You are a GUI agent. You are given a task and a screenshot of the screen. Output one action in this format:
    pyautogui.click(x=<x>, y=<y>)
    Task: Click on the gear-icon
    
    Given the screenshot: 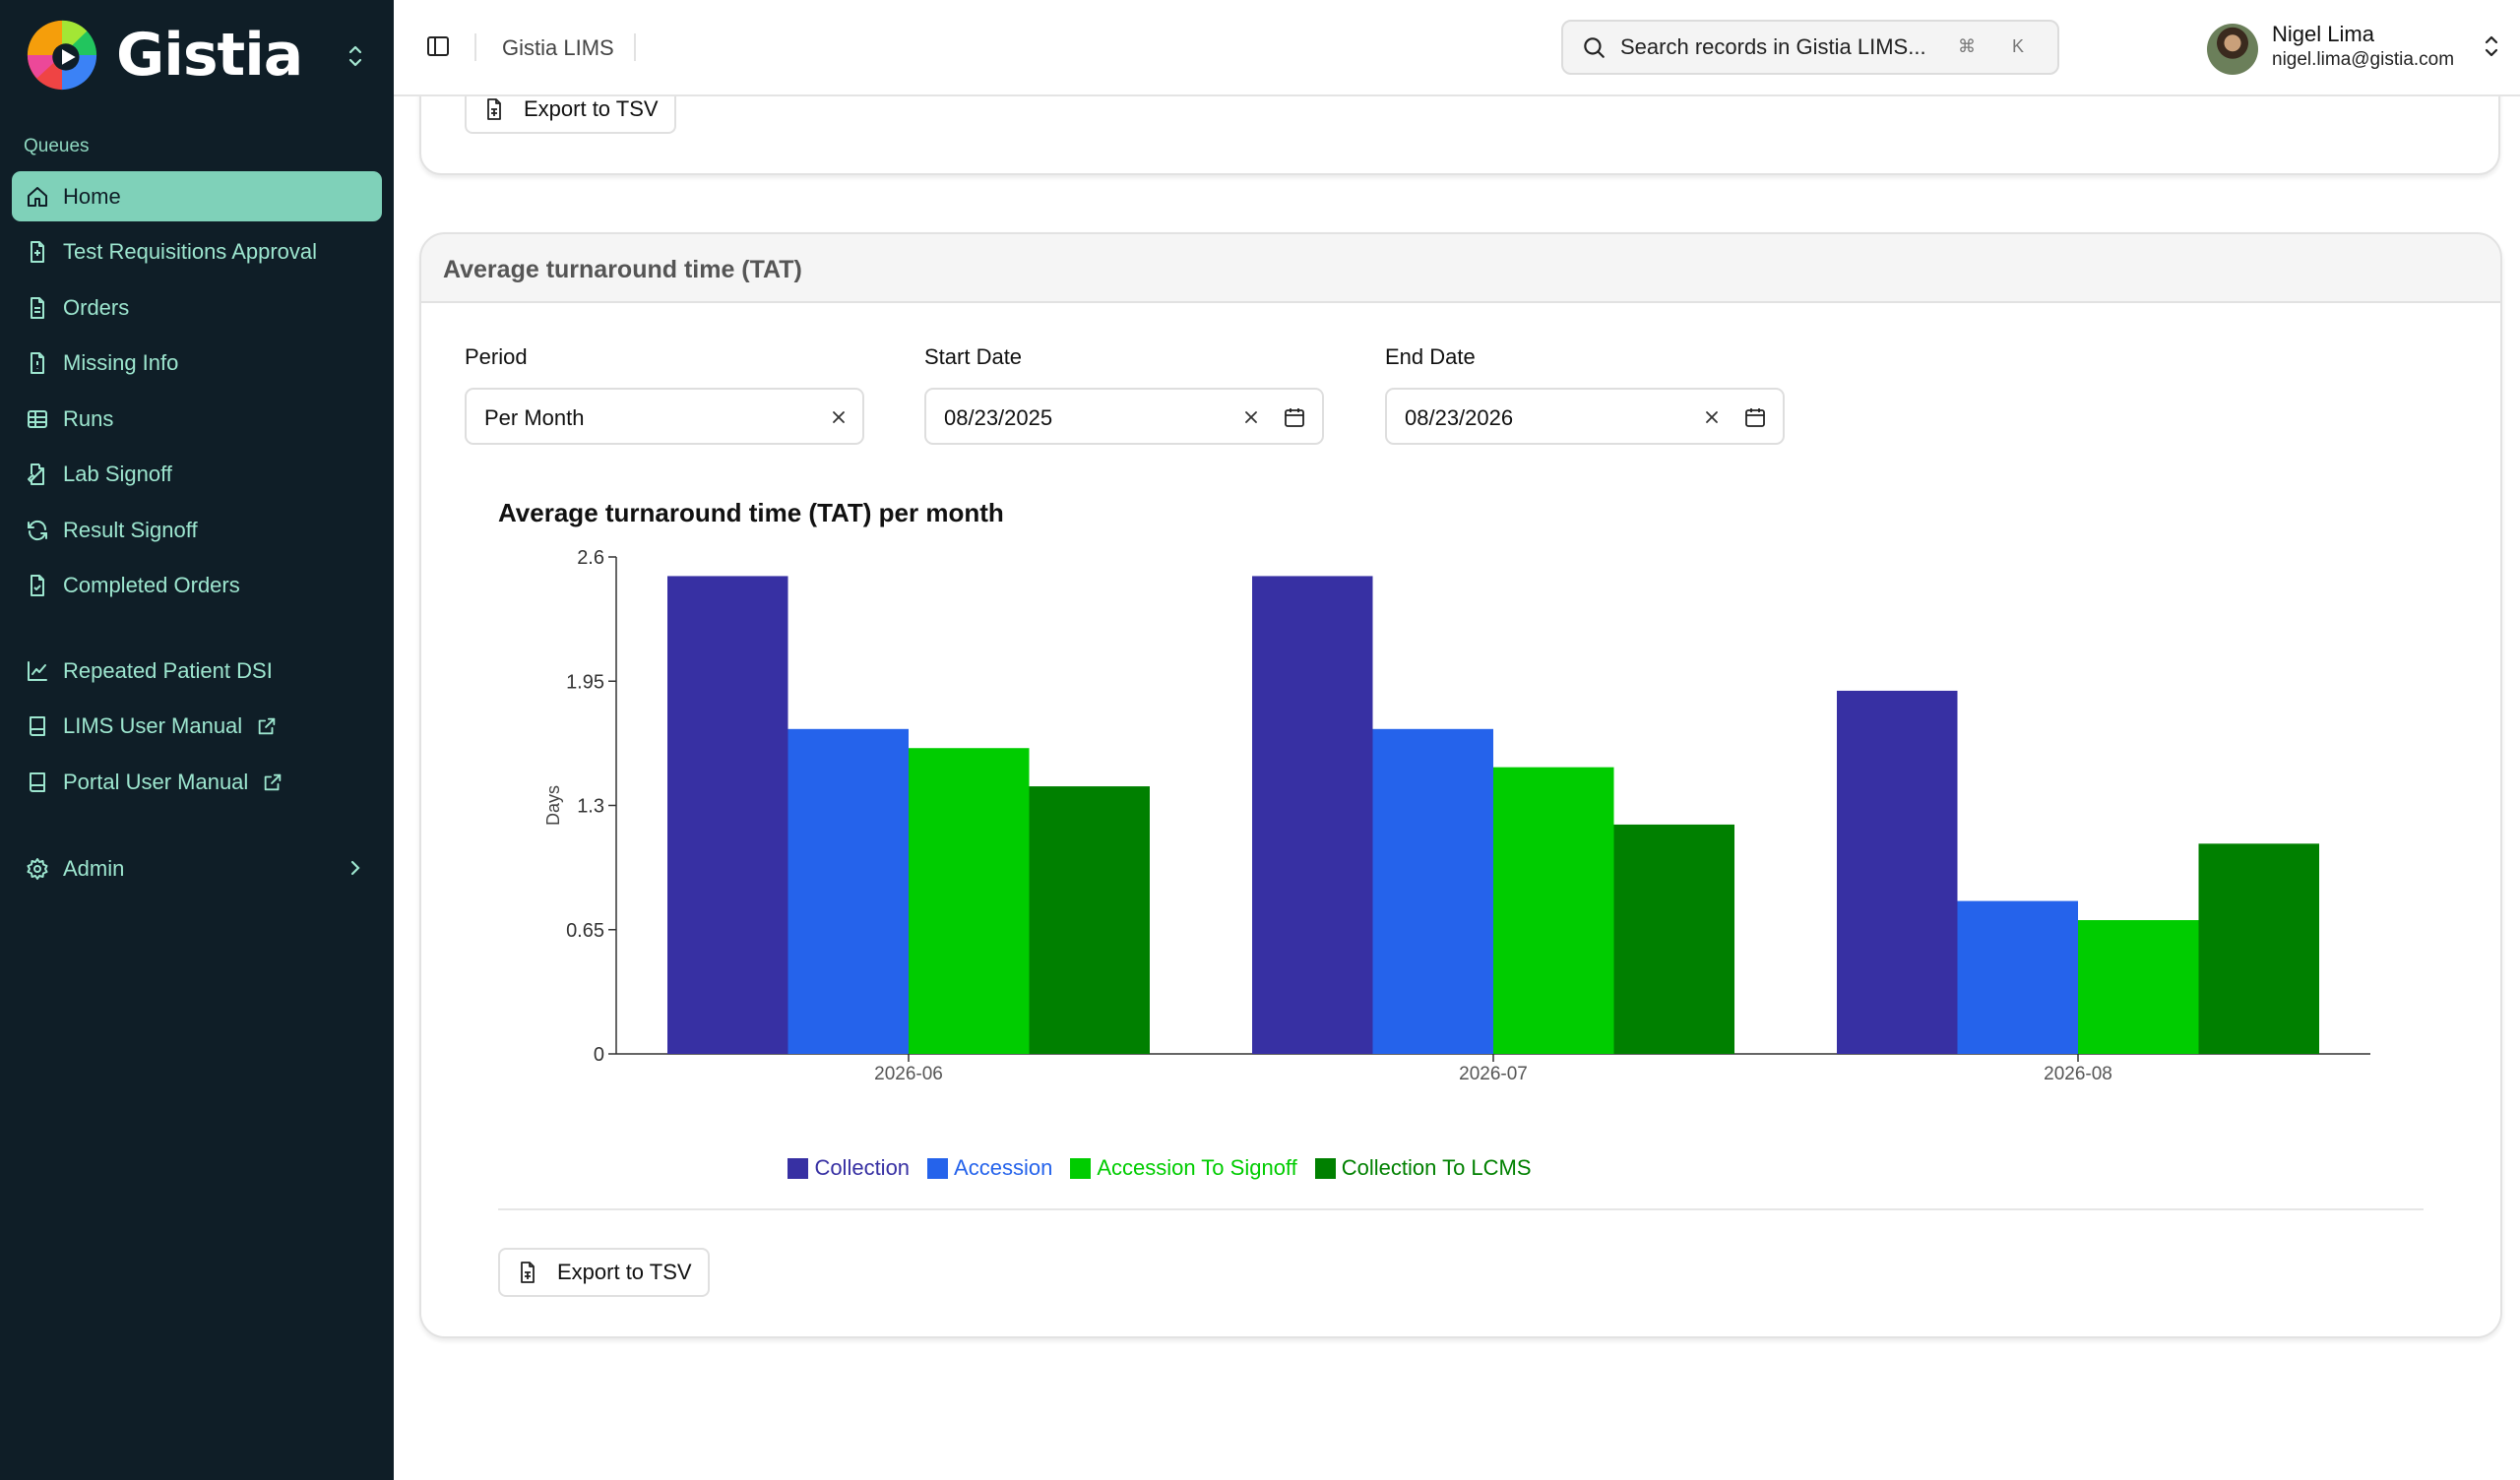 What is the action you would take?
    pyautogui.click(x=37, y=868)
    